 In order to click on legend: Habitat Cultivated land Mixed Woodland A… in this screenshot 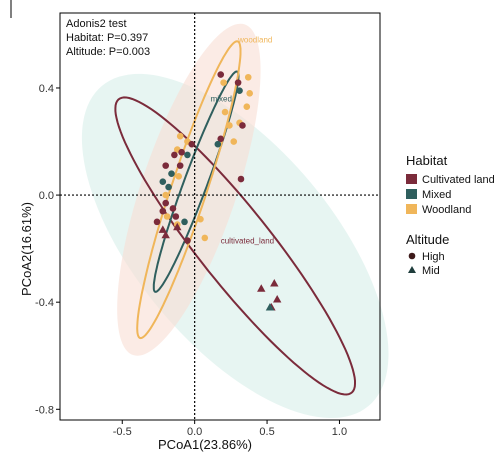, I will do `click(450, 215)`.